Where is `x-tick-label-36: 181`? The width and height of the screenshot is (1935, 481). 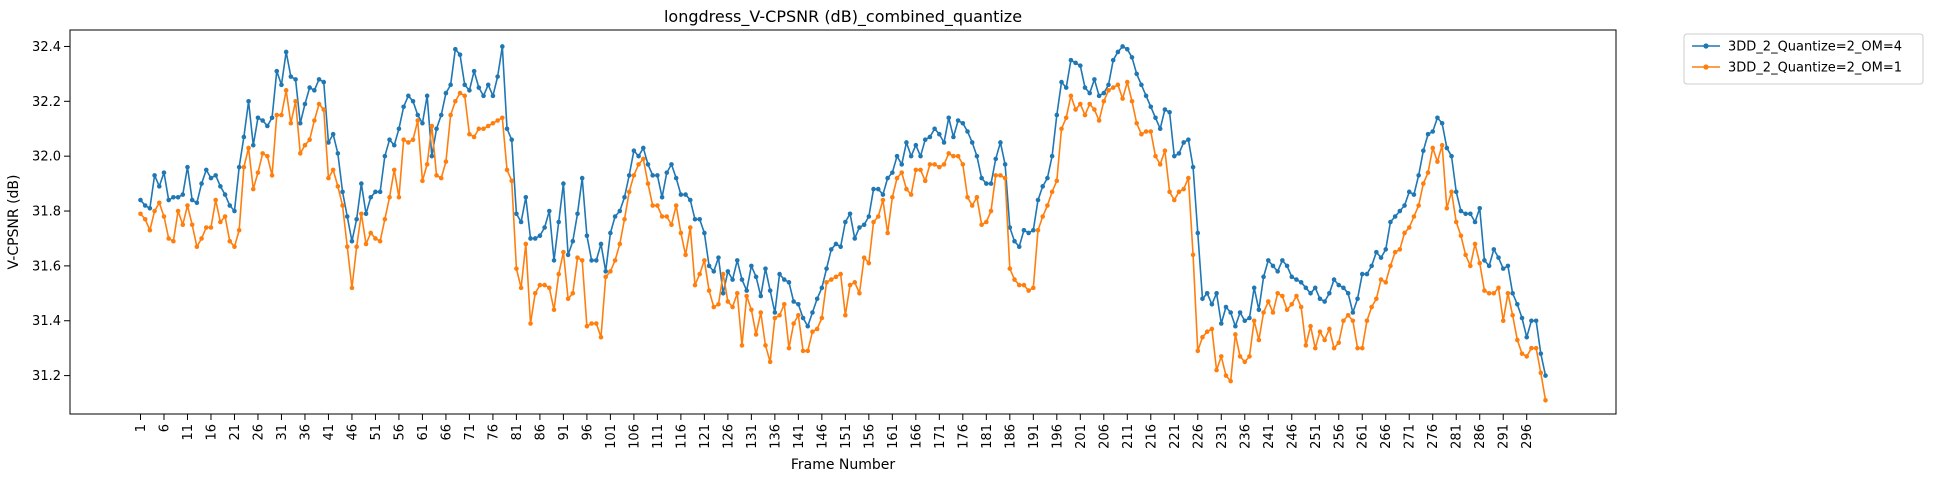
x-tick-label-36: 181 is located at coordinates (987, 436).